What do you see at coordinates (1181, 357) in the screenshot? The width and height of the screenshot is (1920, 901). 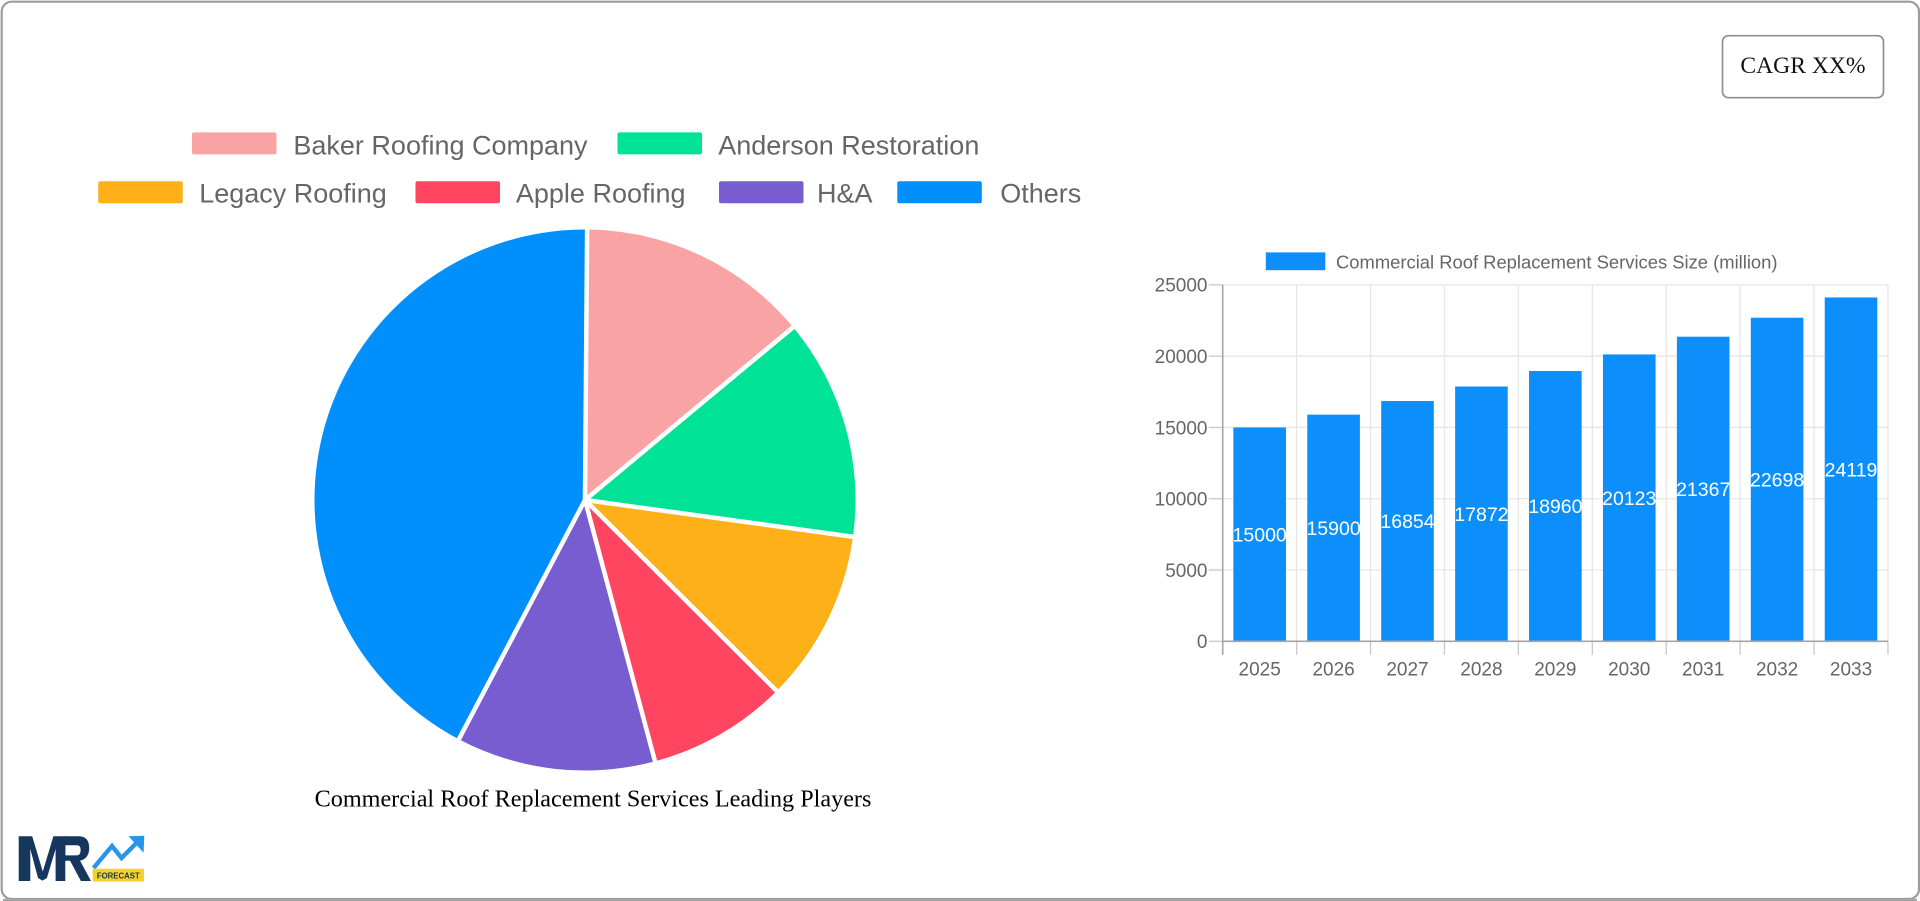 I see `svg-text: 20000` at bounding box center [1181, 357].